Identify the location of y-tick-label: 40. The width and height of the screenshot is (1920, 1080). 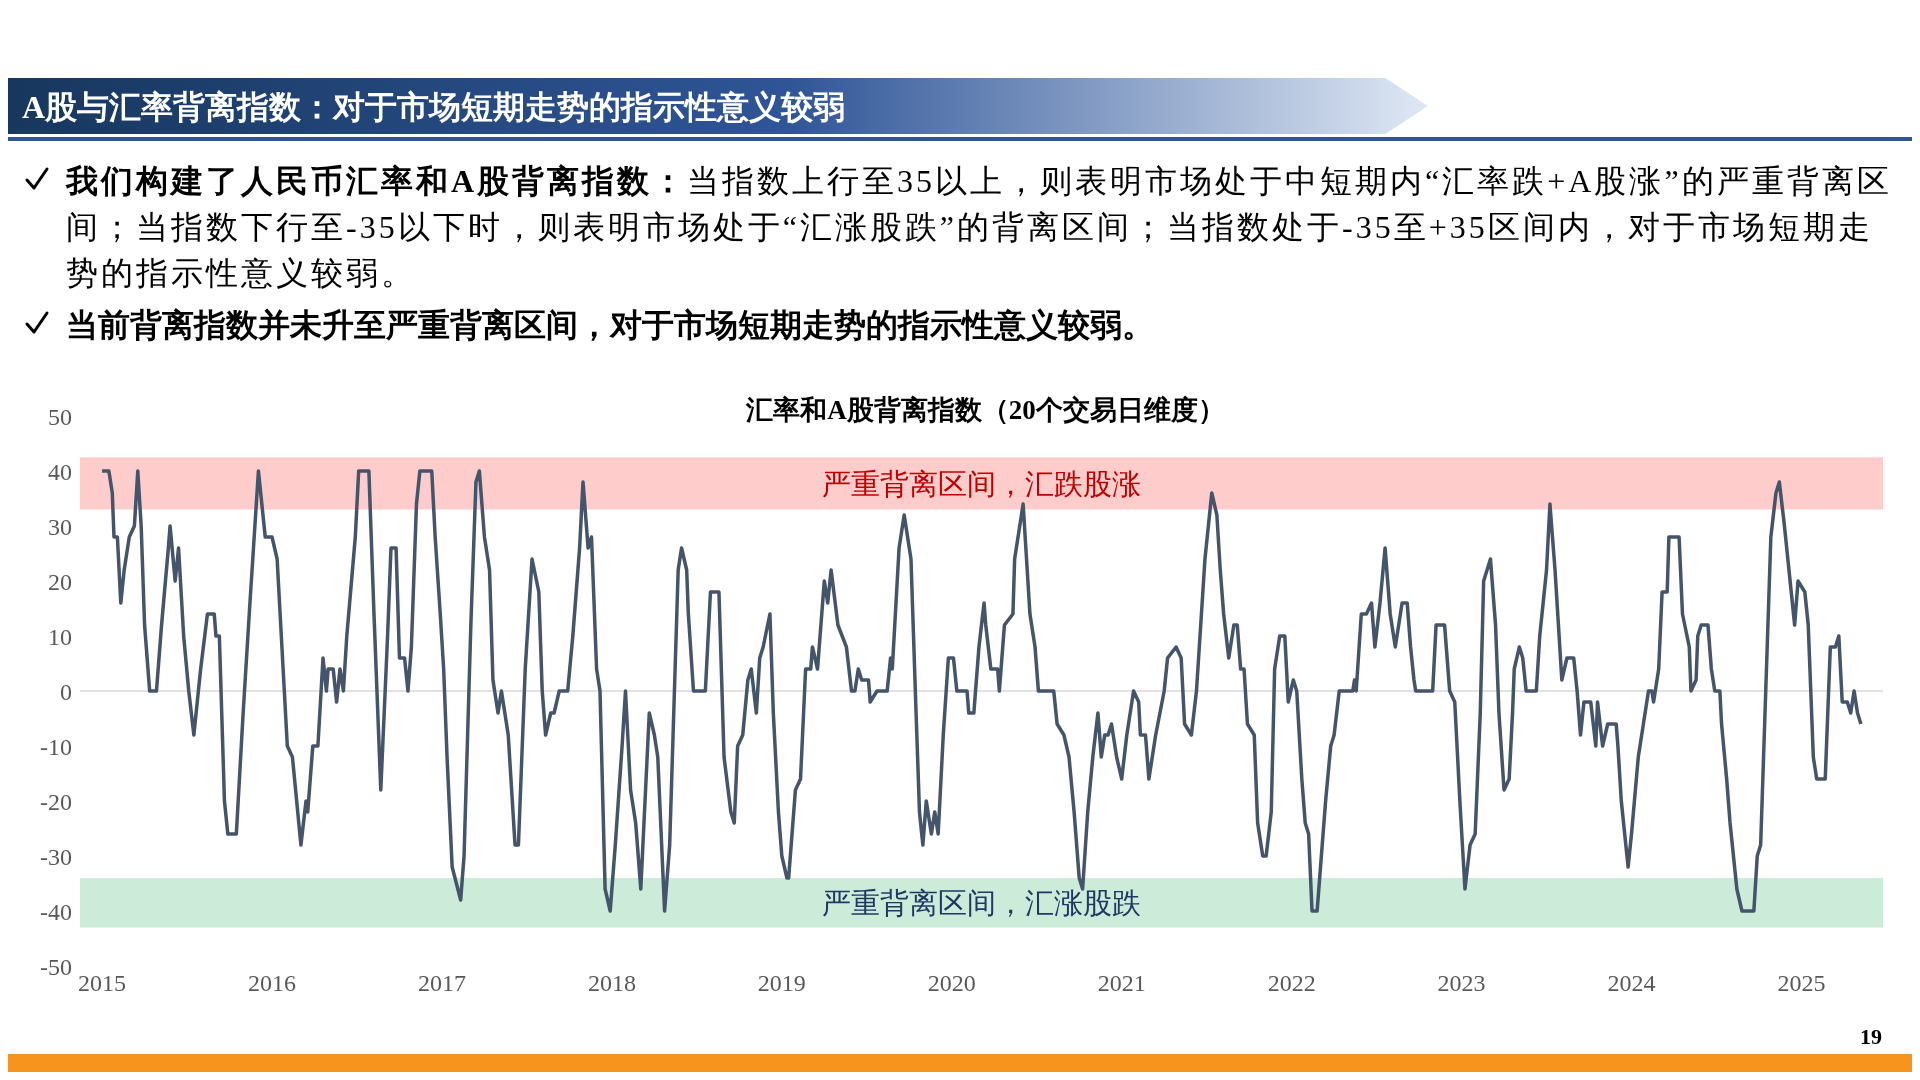
(60, 471).